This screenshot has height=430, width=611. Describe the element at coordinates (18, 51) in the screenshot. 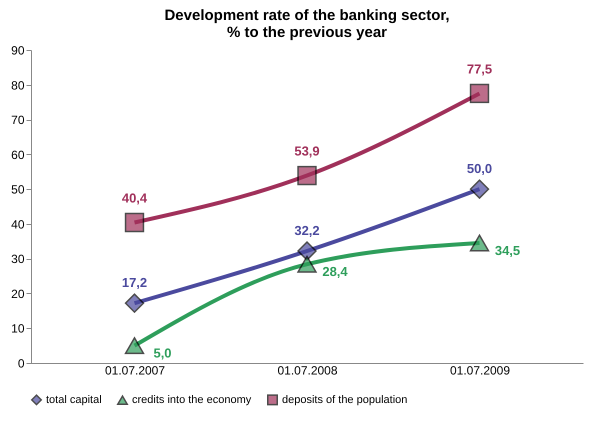

I see `y-tick-label: 90` at that location.